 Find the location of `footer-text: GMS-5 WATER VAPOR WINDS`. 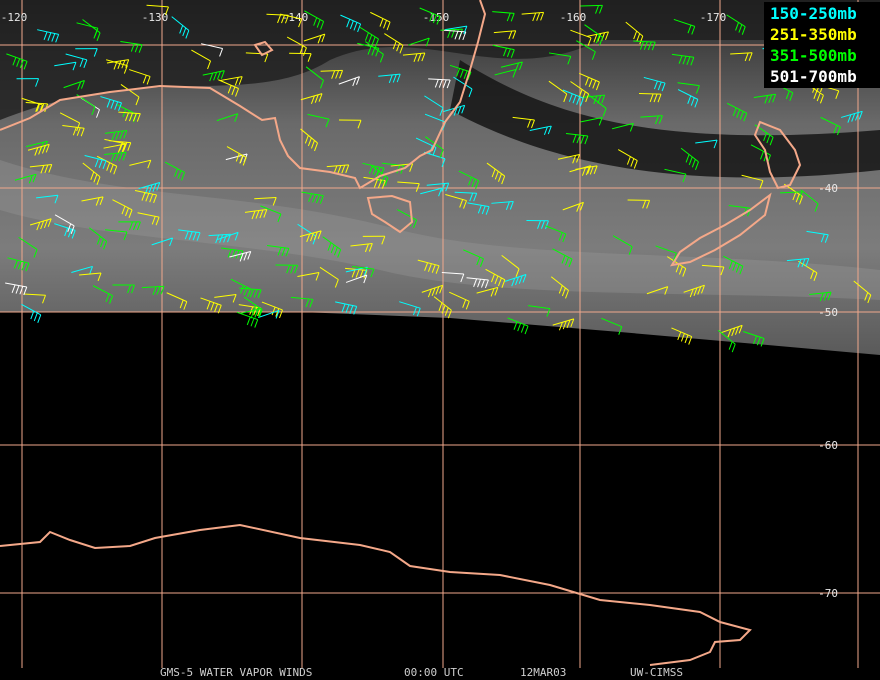

footer-text: GMS-5 WATER VAPOR WINDS is located at coordinates (236, 672).